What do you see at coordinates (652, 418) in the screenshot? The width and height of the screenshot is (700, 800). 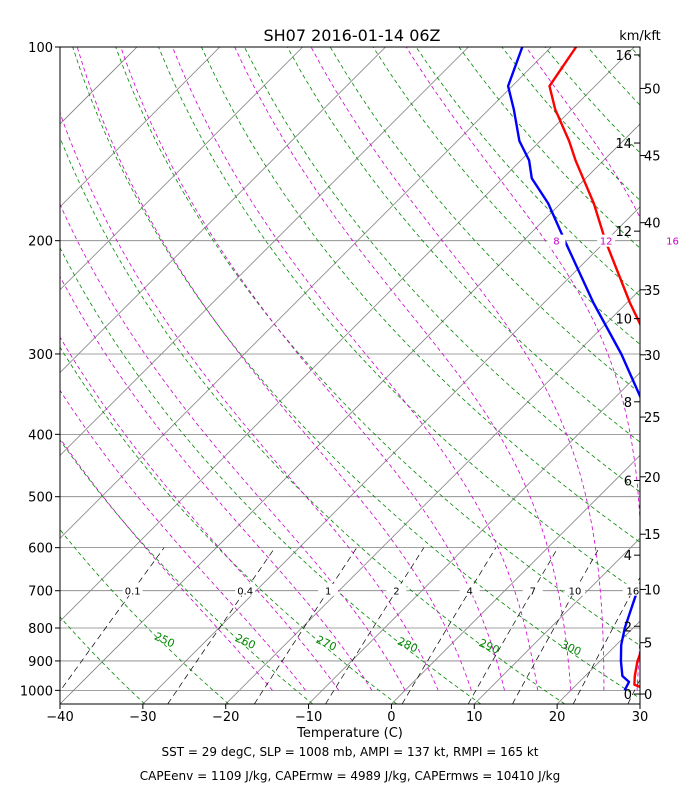 I see `kft-tick-label: 25` at bounding box center [652, 418].